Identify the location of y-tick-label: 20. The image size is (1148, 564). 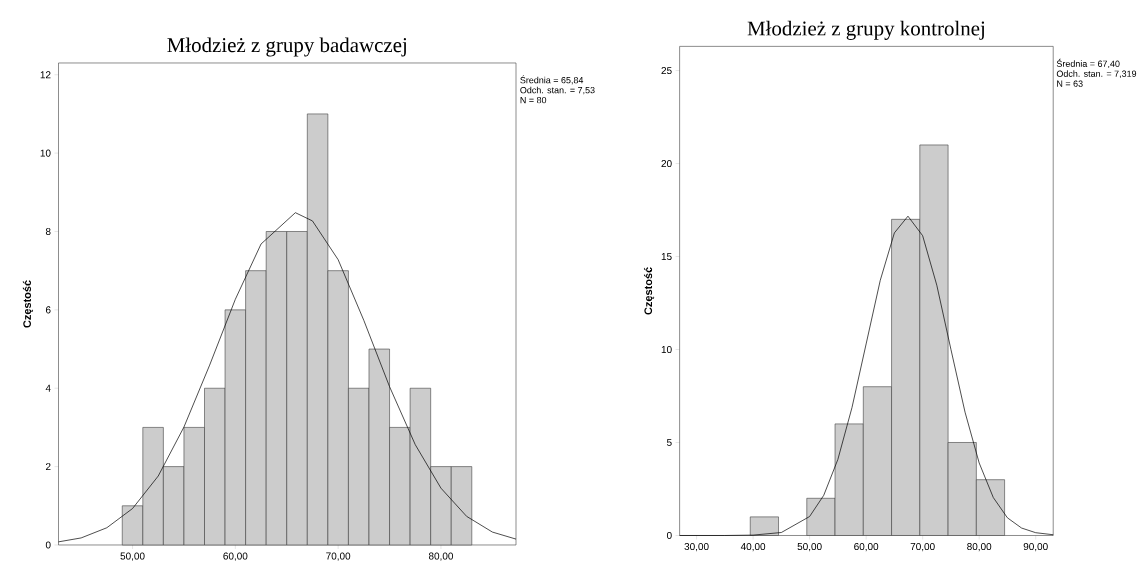
(666, 164).